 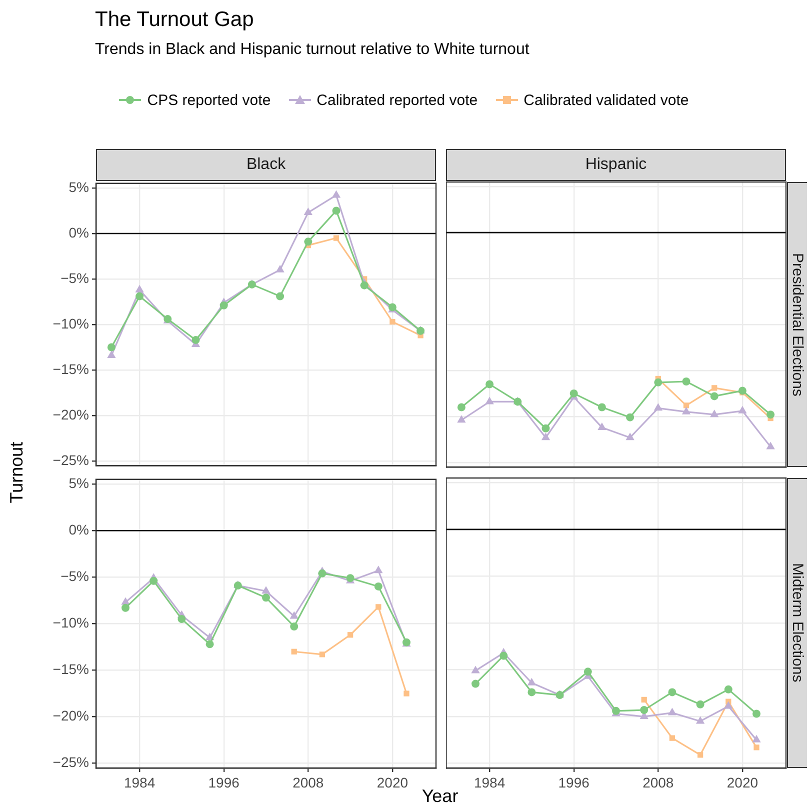 I want to click on chart-title: Hispanic, so click(x=616, y=165).